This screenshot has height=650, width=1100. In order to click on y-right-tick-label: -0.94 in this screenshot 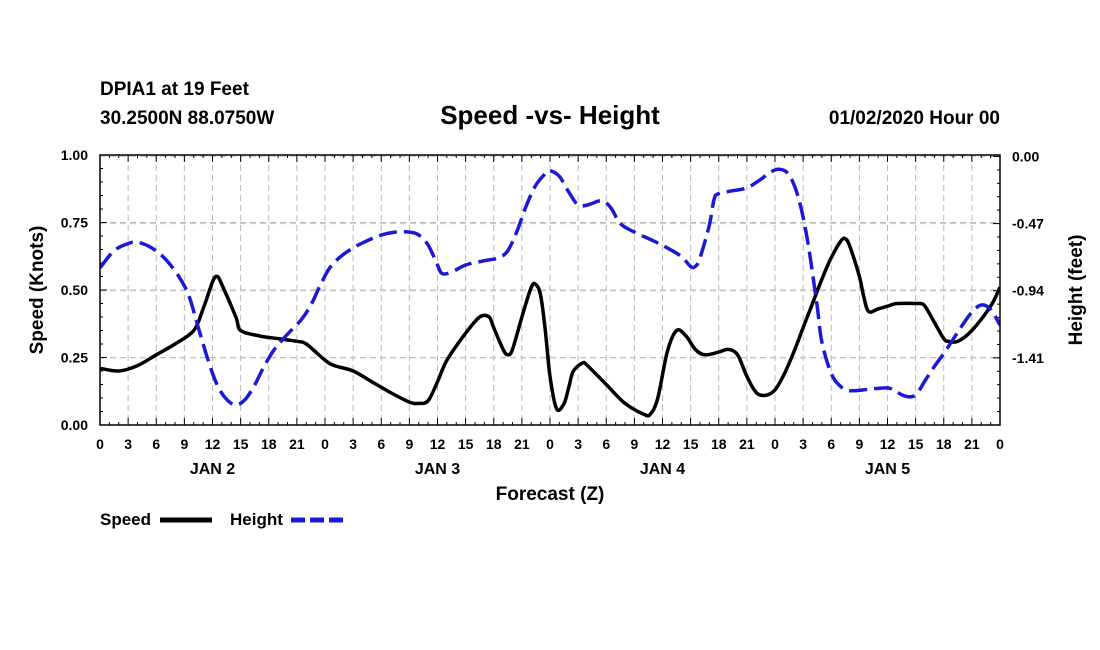, I will do `click(1028, 291)`.